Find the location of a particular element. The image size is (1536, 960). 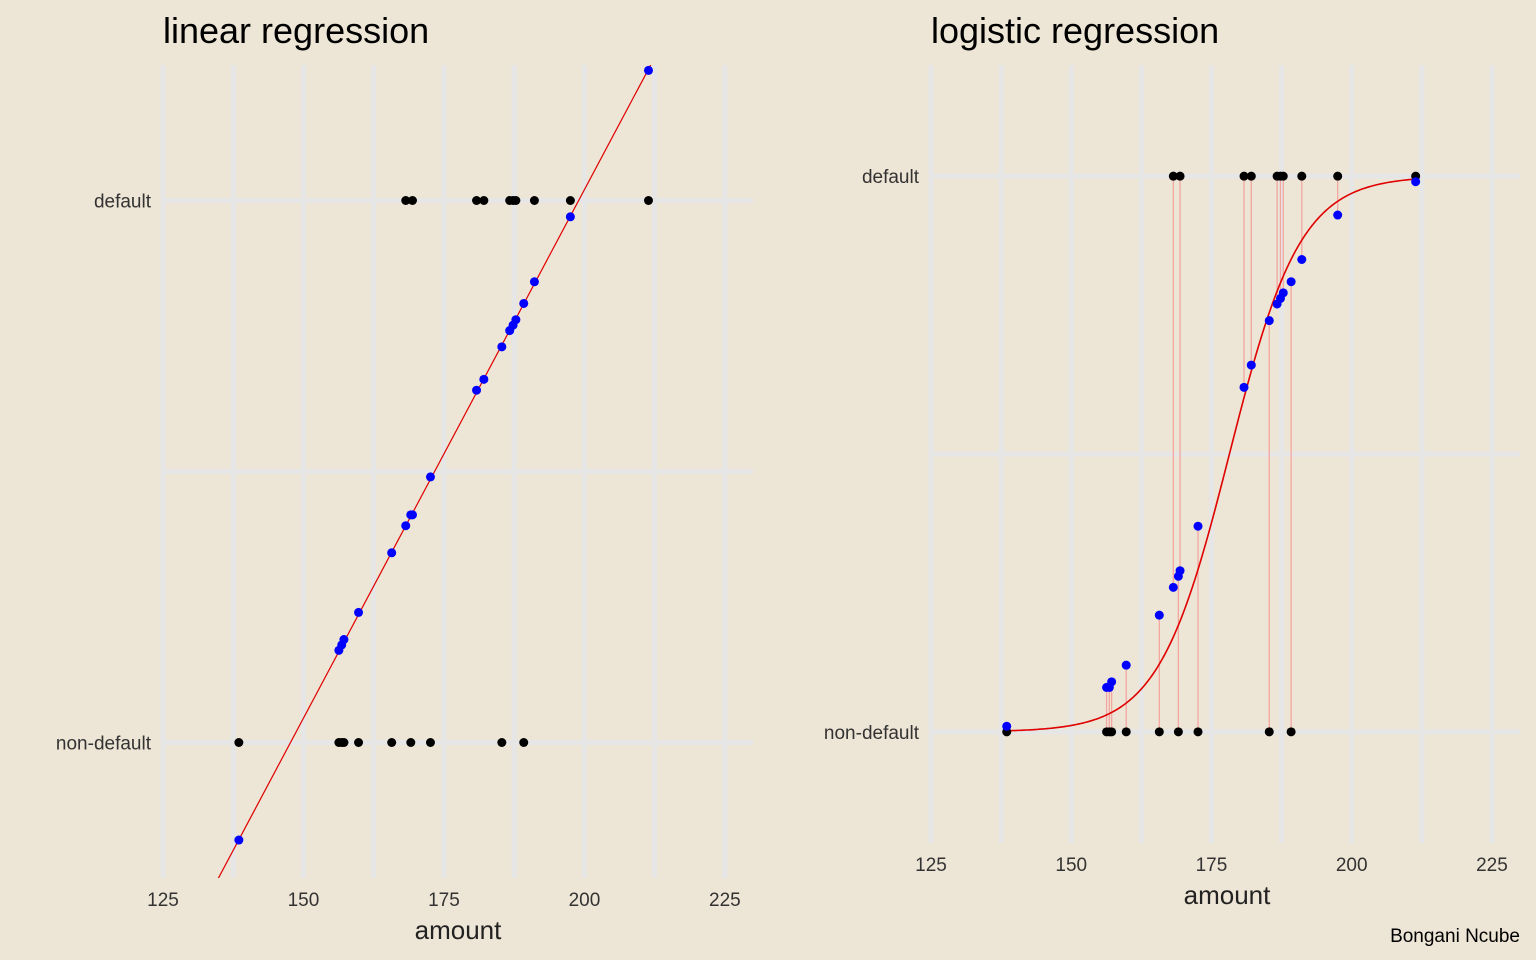

x-axis-label-logistic: amount is located at coordinates (1227, 895).